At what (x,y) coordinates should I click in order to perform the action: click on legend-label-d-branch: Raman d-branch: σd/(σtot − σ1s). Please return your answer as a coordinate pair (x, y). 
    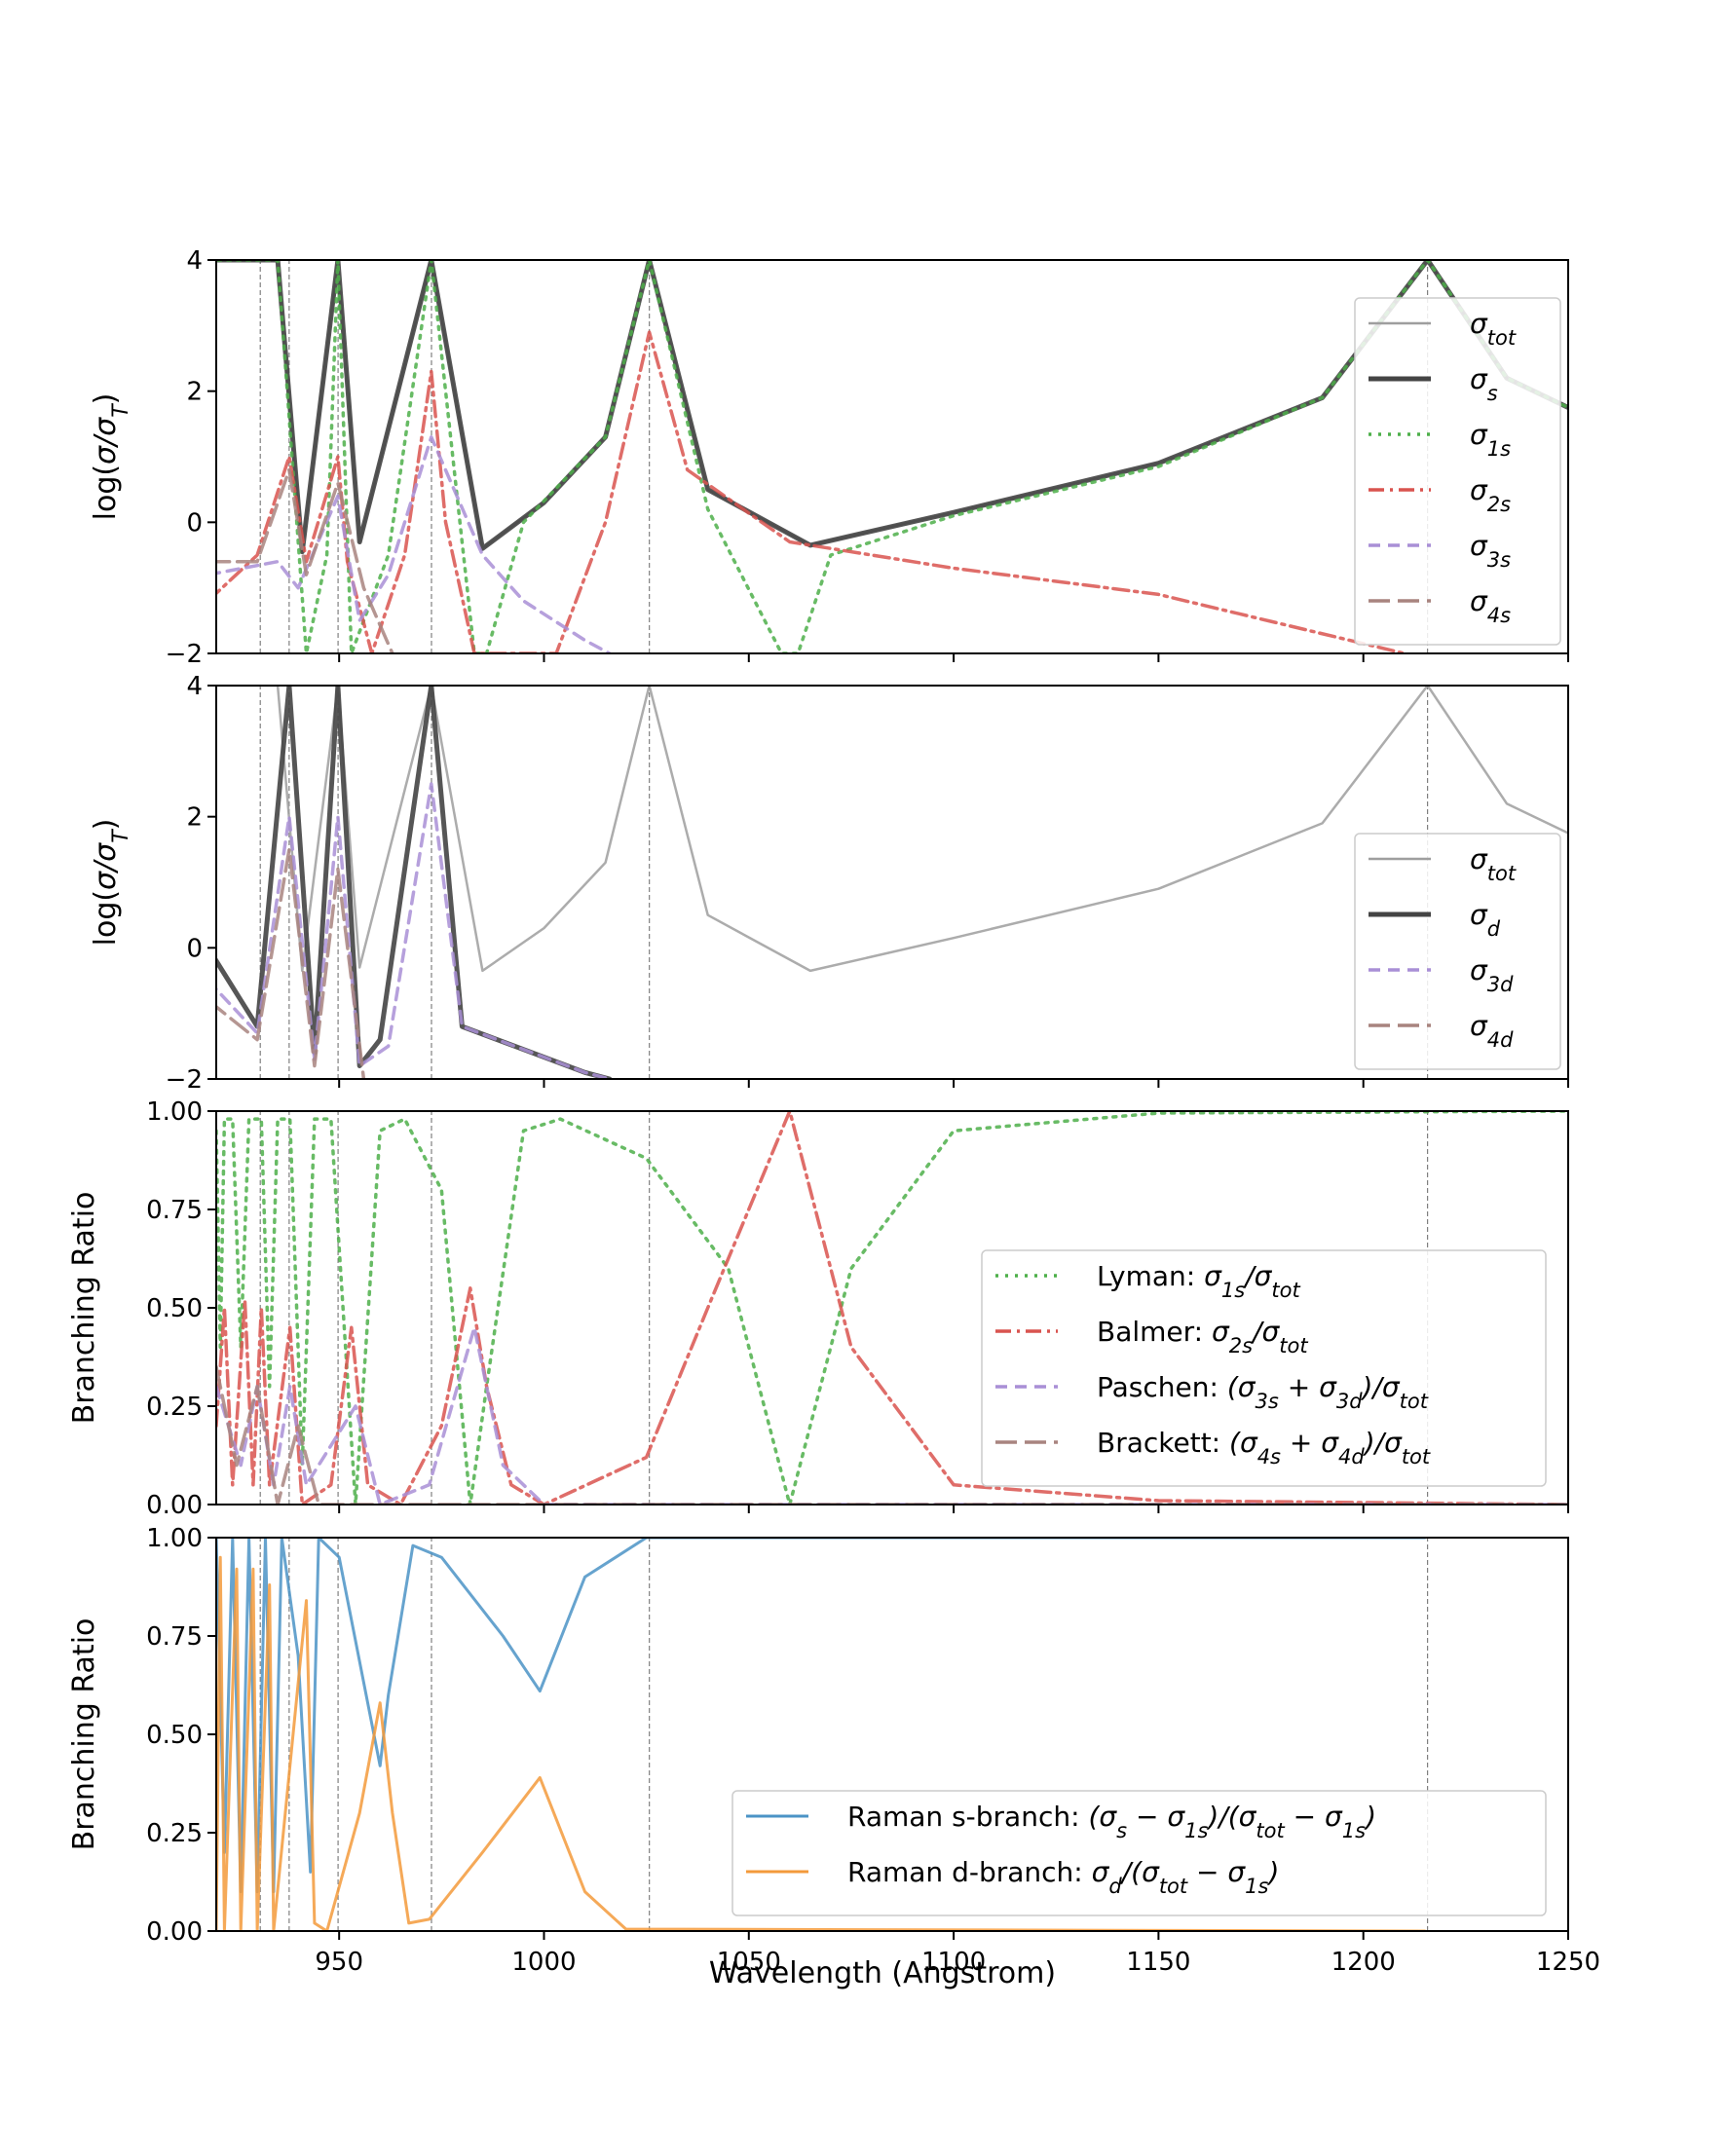
    Looking at the image, I should click on (1063, 1877).